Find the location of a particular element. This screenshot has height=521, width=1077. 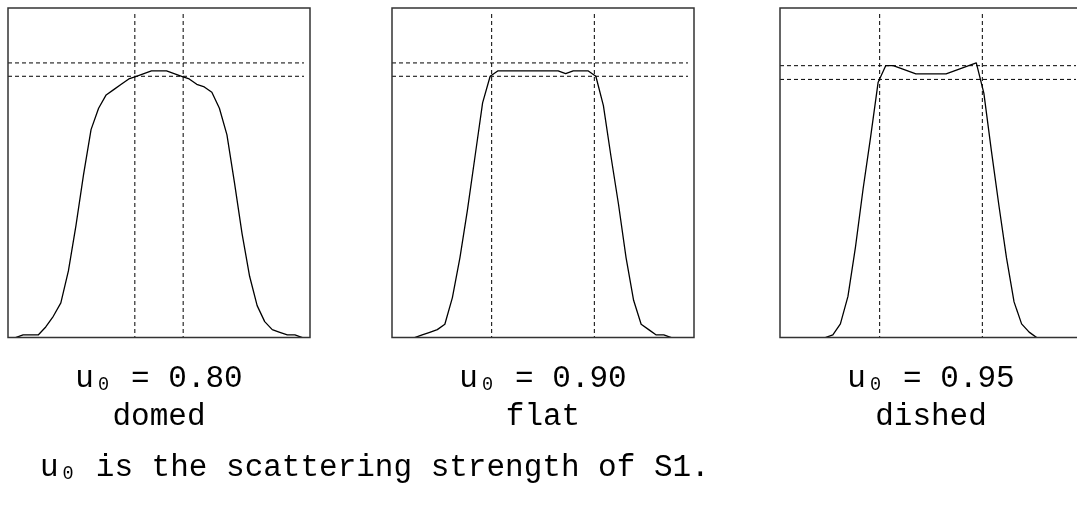

text: domed is located at coordinates (159, 417).